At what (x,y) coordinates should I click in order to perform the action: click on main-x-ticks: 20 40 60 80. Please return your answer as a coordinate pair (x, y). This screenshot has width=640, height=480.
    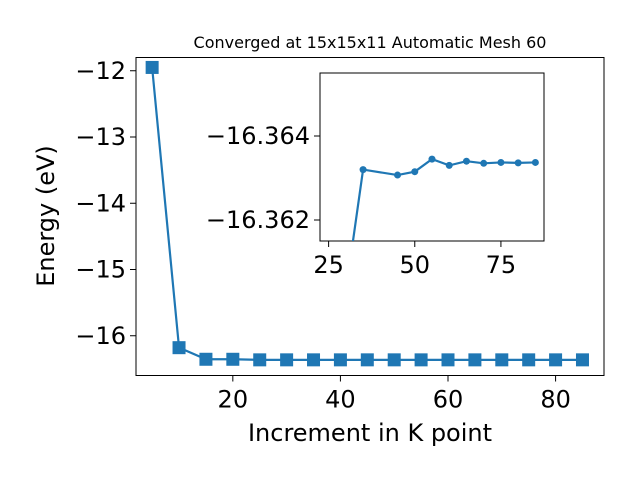
    Looking at the image, I should click on (394, 394).